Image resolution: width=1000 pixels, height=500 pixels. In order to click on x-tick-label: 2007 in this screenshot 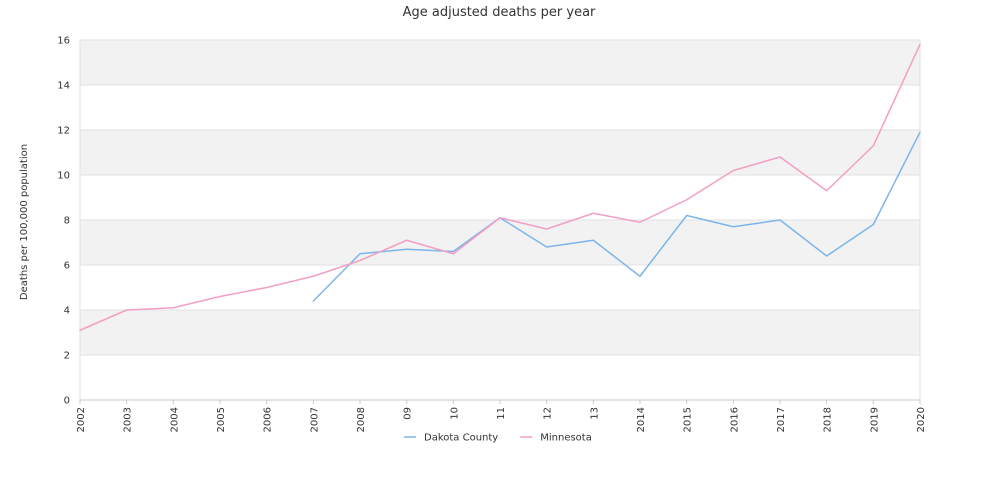, I will do `click(314, 419)`.